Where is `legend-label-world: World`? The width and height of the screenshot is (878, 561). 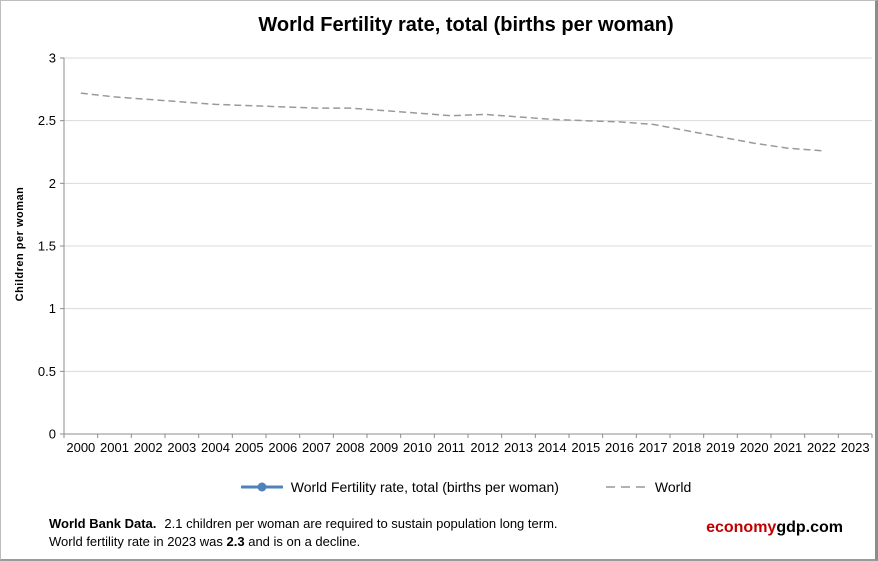 legend-label-world: World is located at coordinates (673, 487).